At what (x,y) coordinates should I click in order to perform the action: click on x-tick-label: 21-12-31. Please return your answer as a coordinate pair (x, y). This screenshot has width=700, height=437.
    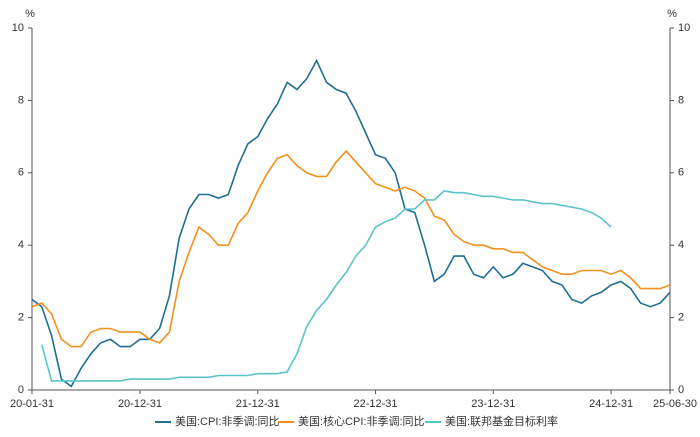
    Looking at the image, I should click on (258, 404).